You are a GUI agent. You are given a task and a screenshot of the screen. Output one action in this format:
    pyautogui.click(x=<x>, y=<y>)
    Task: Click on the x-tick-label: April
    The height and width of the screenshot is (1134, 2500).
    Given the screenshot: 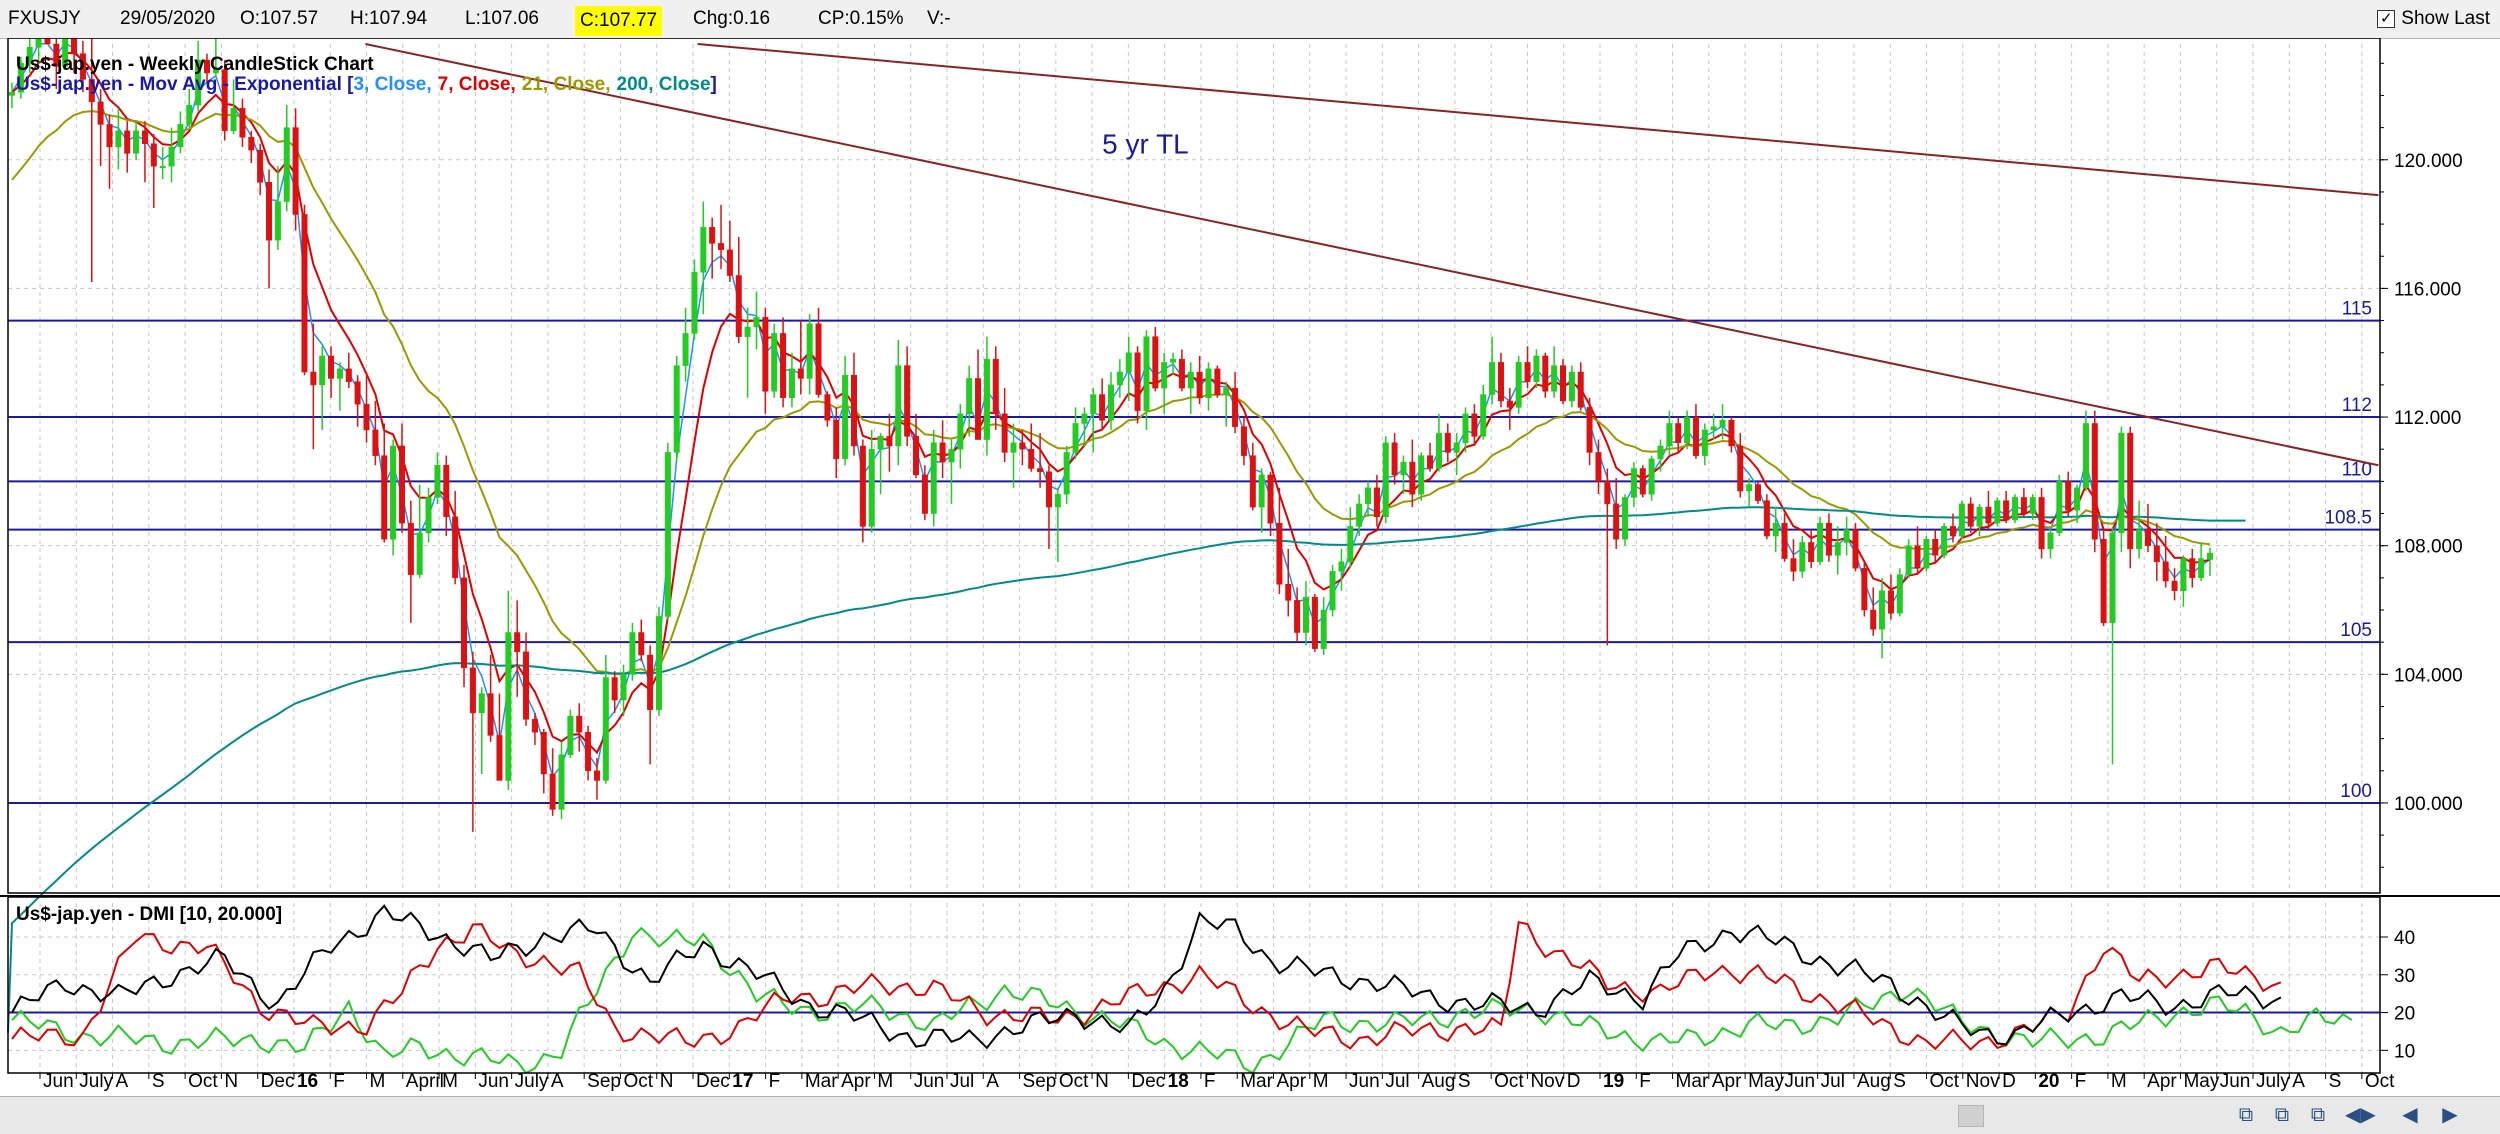 What is the action you would take?
    pyautogui.click(x=425, y=1081)
    